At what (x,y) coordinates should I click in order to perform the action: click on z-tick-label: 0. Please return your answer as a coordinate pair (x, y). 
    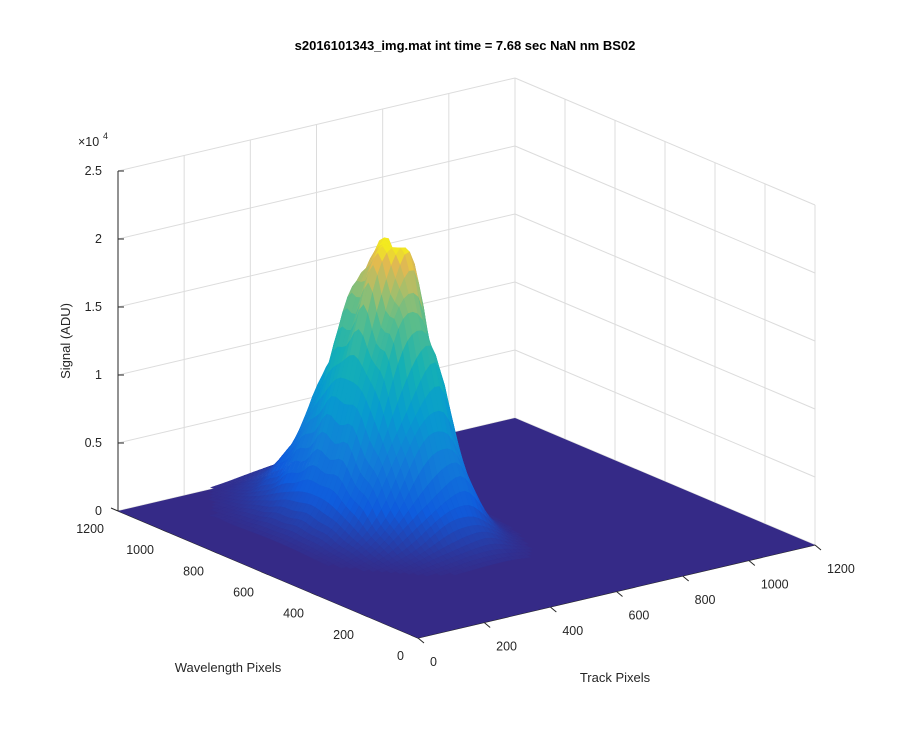
    Looking at the image, I should click on (98, 511).